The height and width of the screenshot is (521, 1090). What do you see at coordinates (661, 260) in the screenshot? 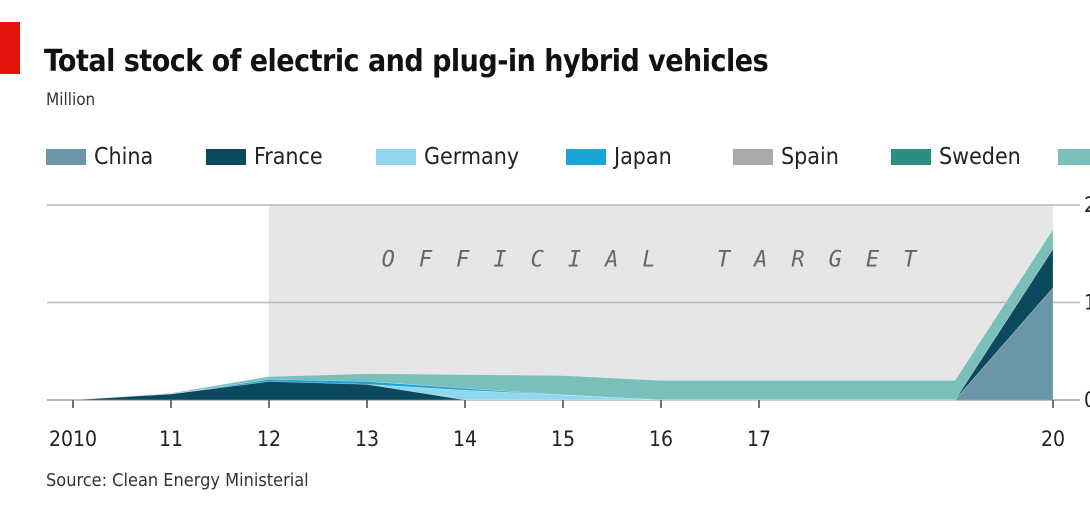
I see `official-target-label: OFFICIAL TARGET` at bounding box center [661, 260].